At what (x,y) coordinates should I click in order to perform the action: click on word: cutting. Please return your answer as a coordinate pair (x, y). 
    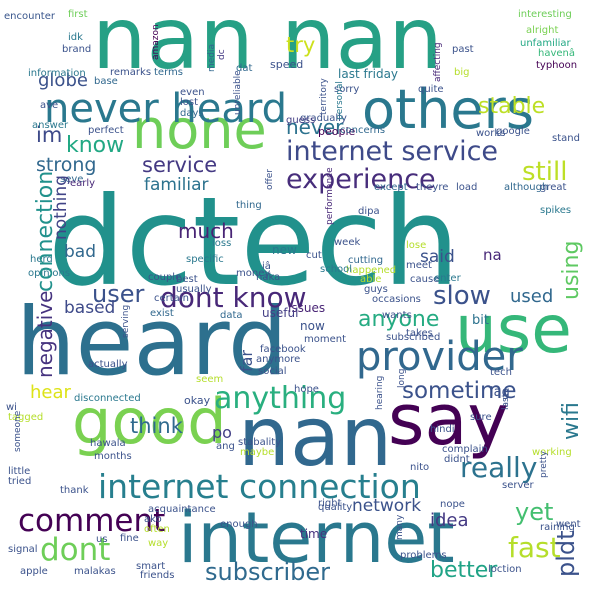
    Looking at the image, I should click on (365, 260).